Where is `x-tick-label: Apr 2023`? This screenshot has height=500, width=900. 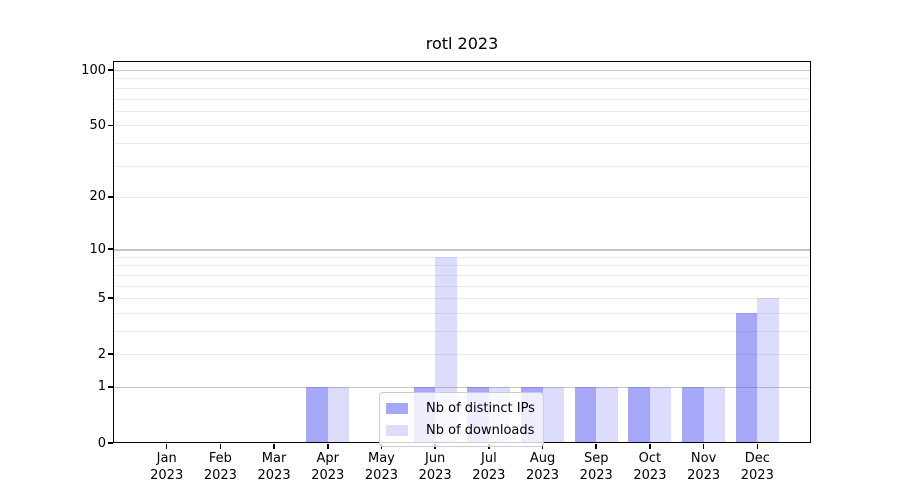
x-tick-label: Apr 2023 is located at coordinates (328, 467).